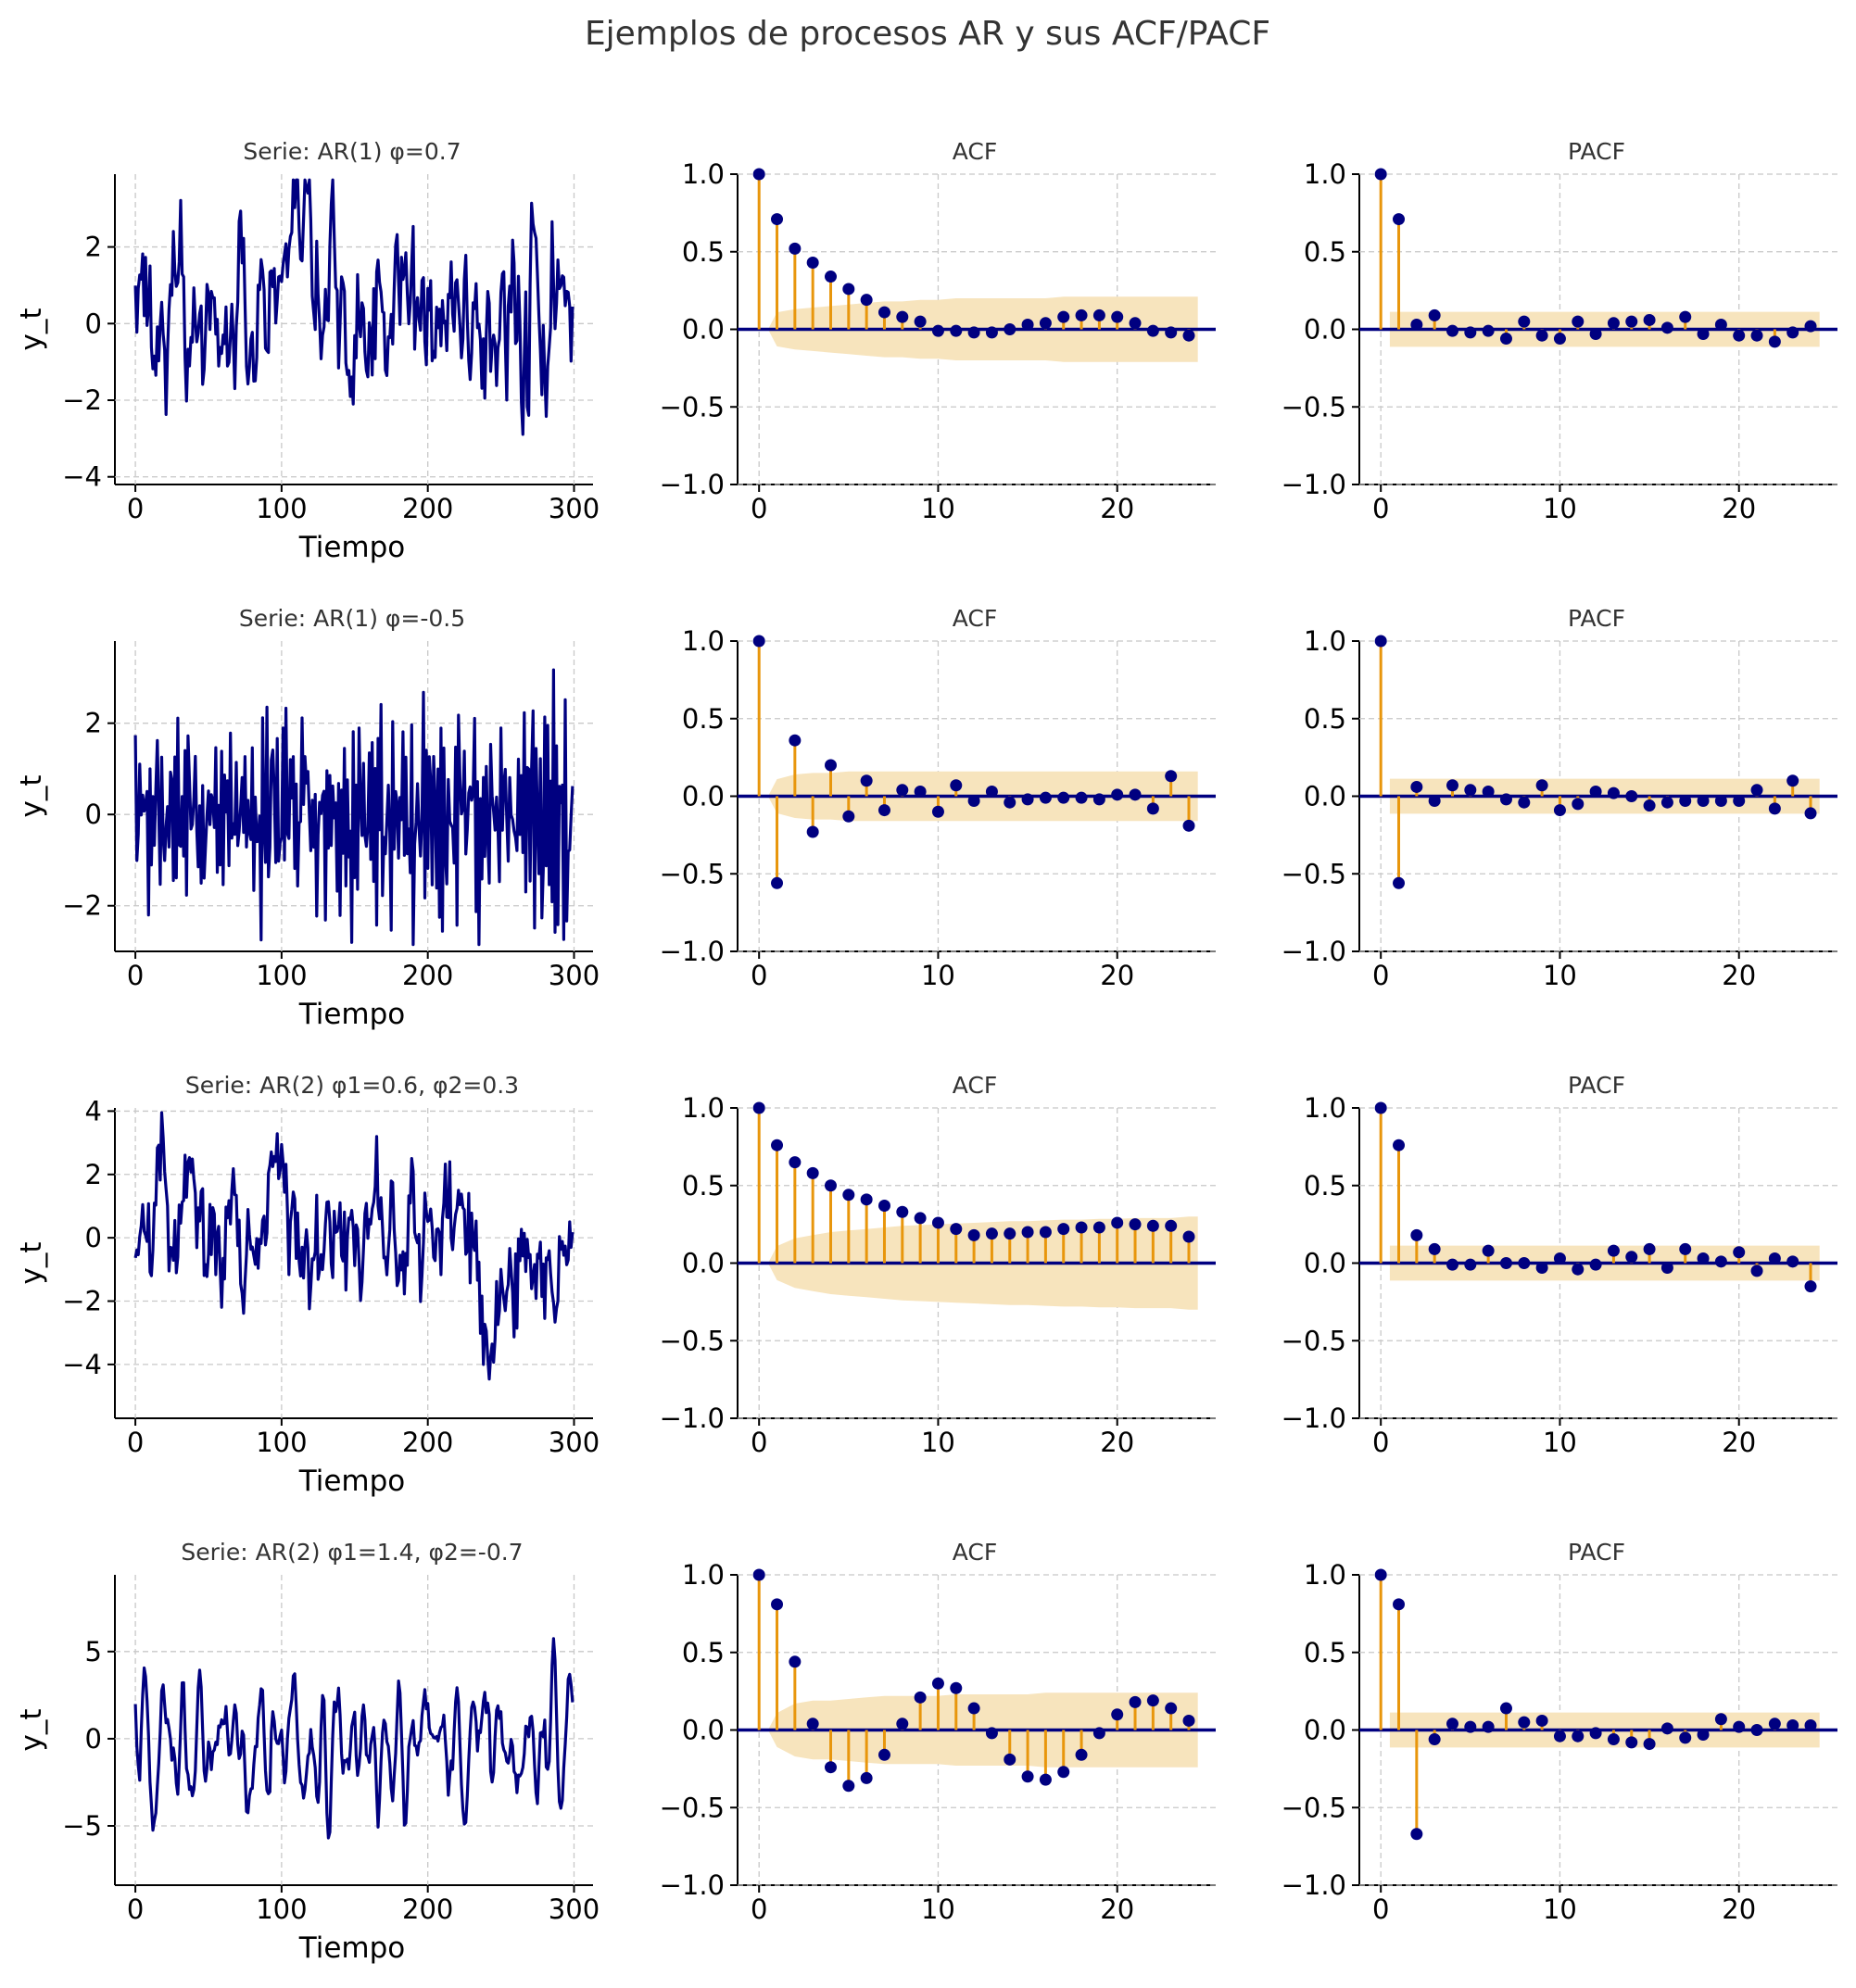  I want to click on pacf-panel-1: 0 10 20 −1.0 −0.5 0.0 0.5 1.0 PACF, so click(1559, 331).